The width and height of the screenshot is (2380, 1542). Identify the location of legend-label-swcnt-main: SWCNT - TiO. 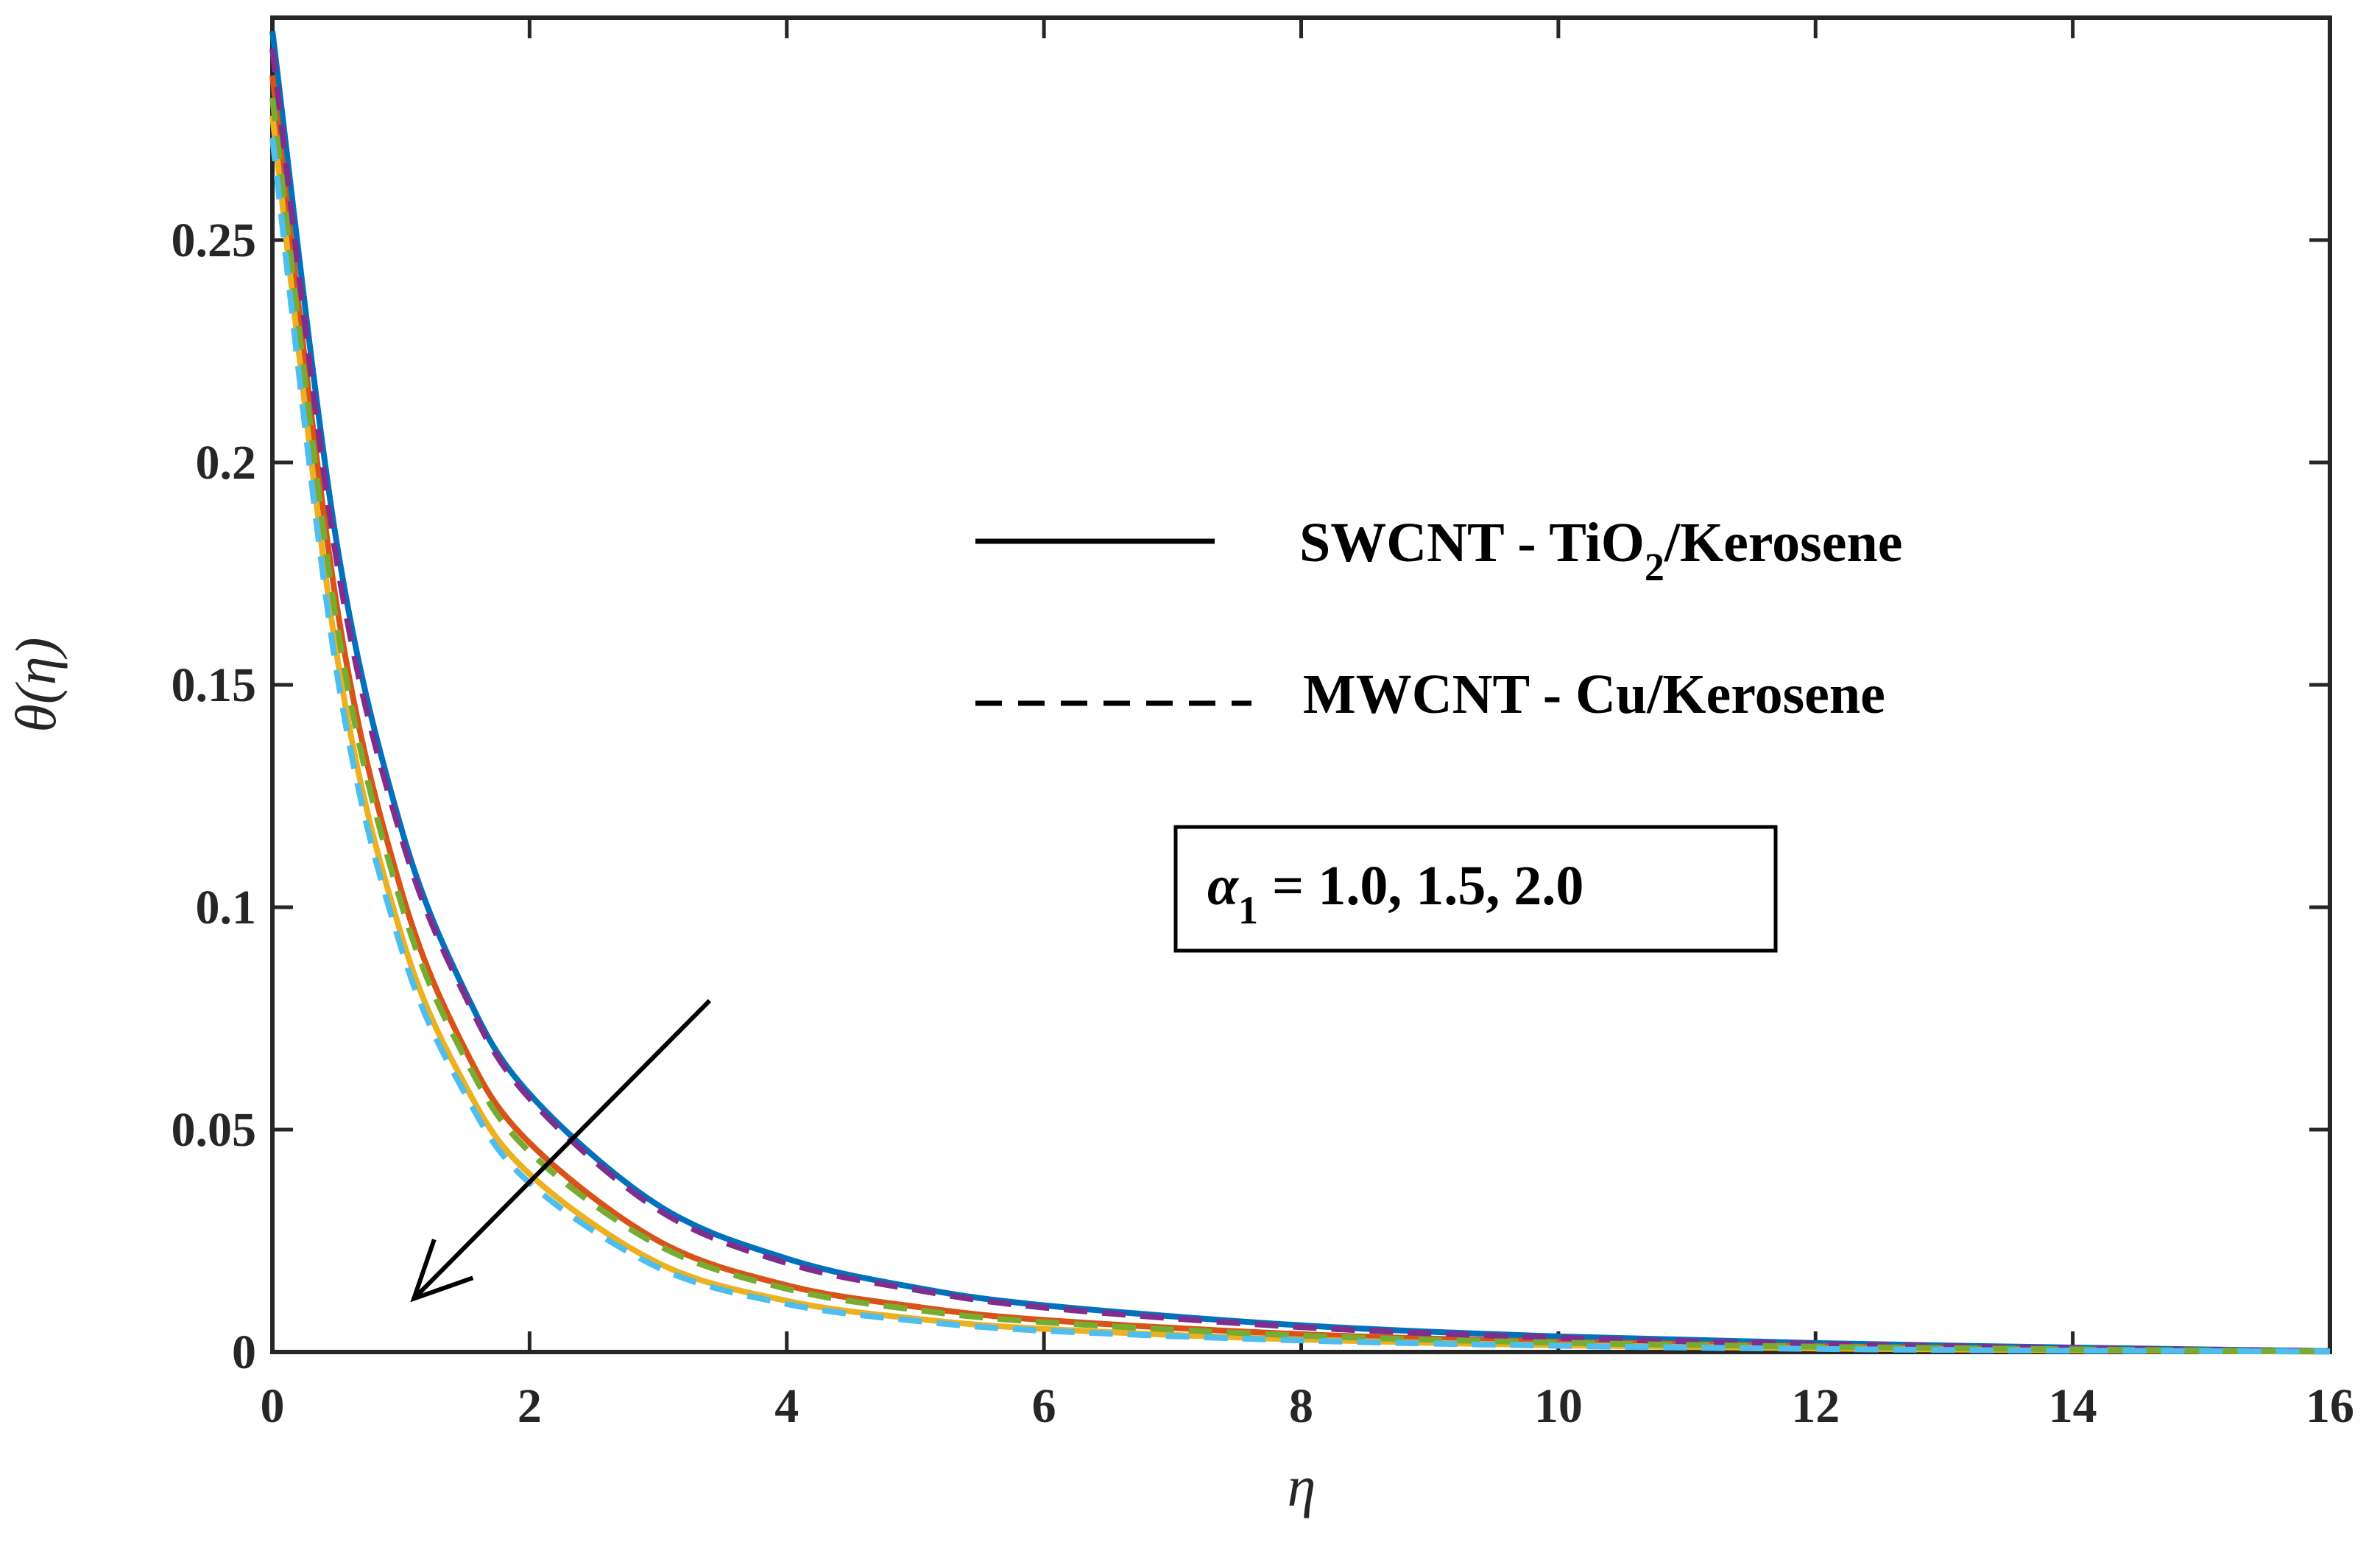
(1472, 543).